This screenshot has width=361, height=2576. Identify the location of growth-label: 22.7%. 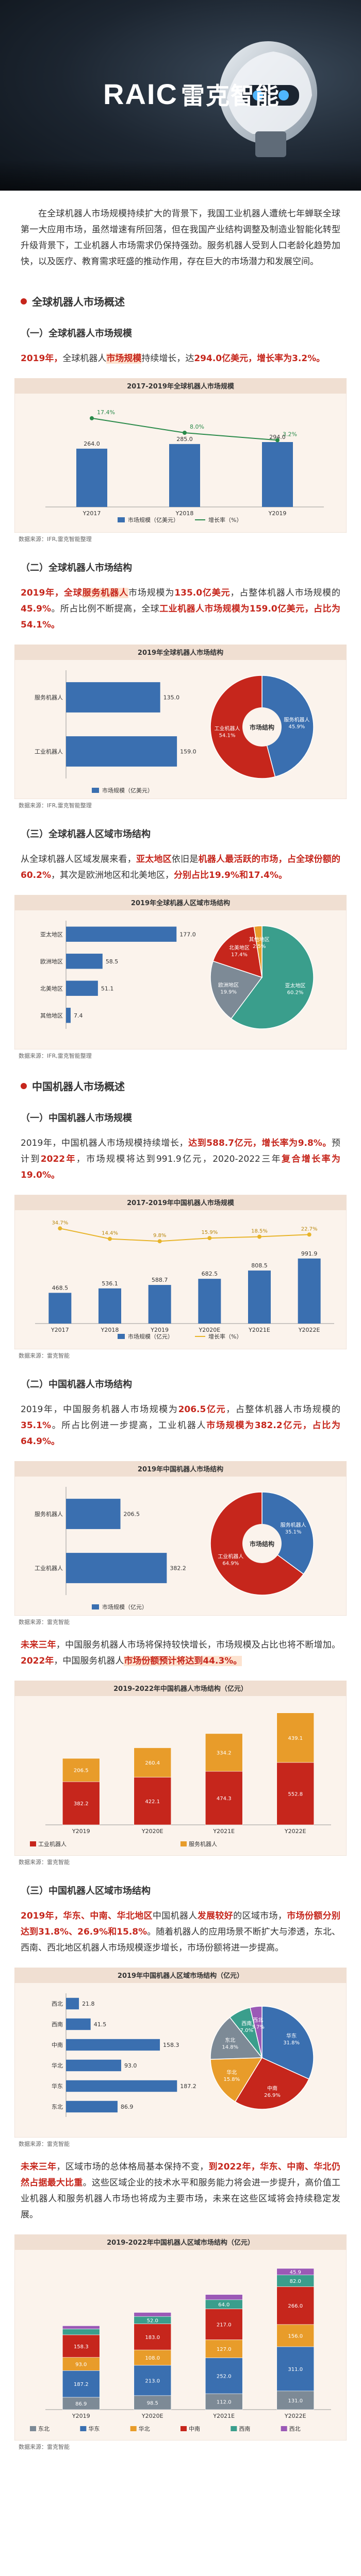
(309, 1229).